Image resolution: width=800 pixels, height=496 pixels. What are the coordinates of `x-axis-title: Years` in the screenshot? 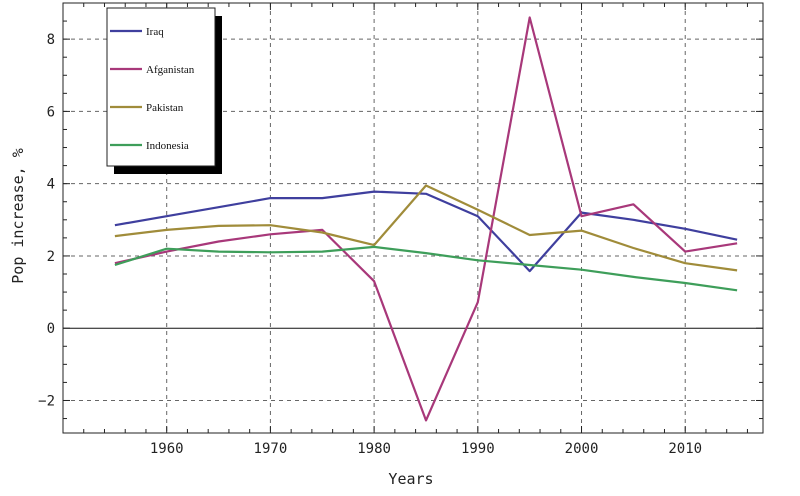 It's located at (410, 479).